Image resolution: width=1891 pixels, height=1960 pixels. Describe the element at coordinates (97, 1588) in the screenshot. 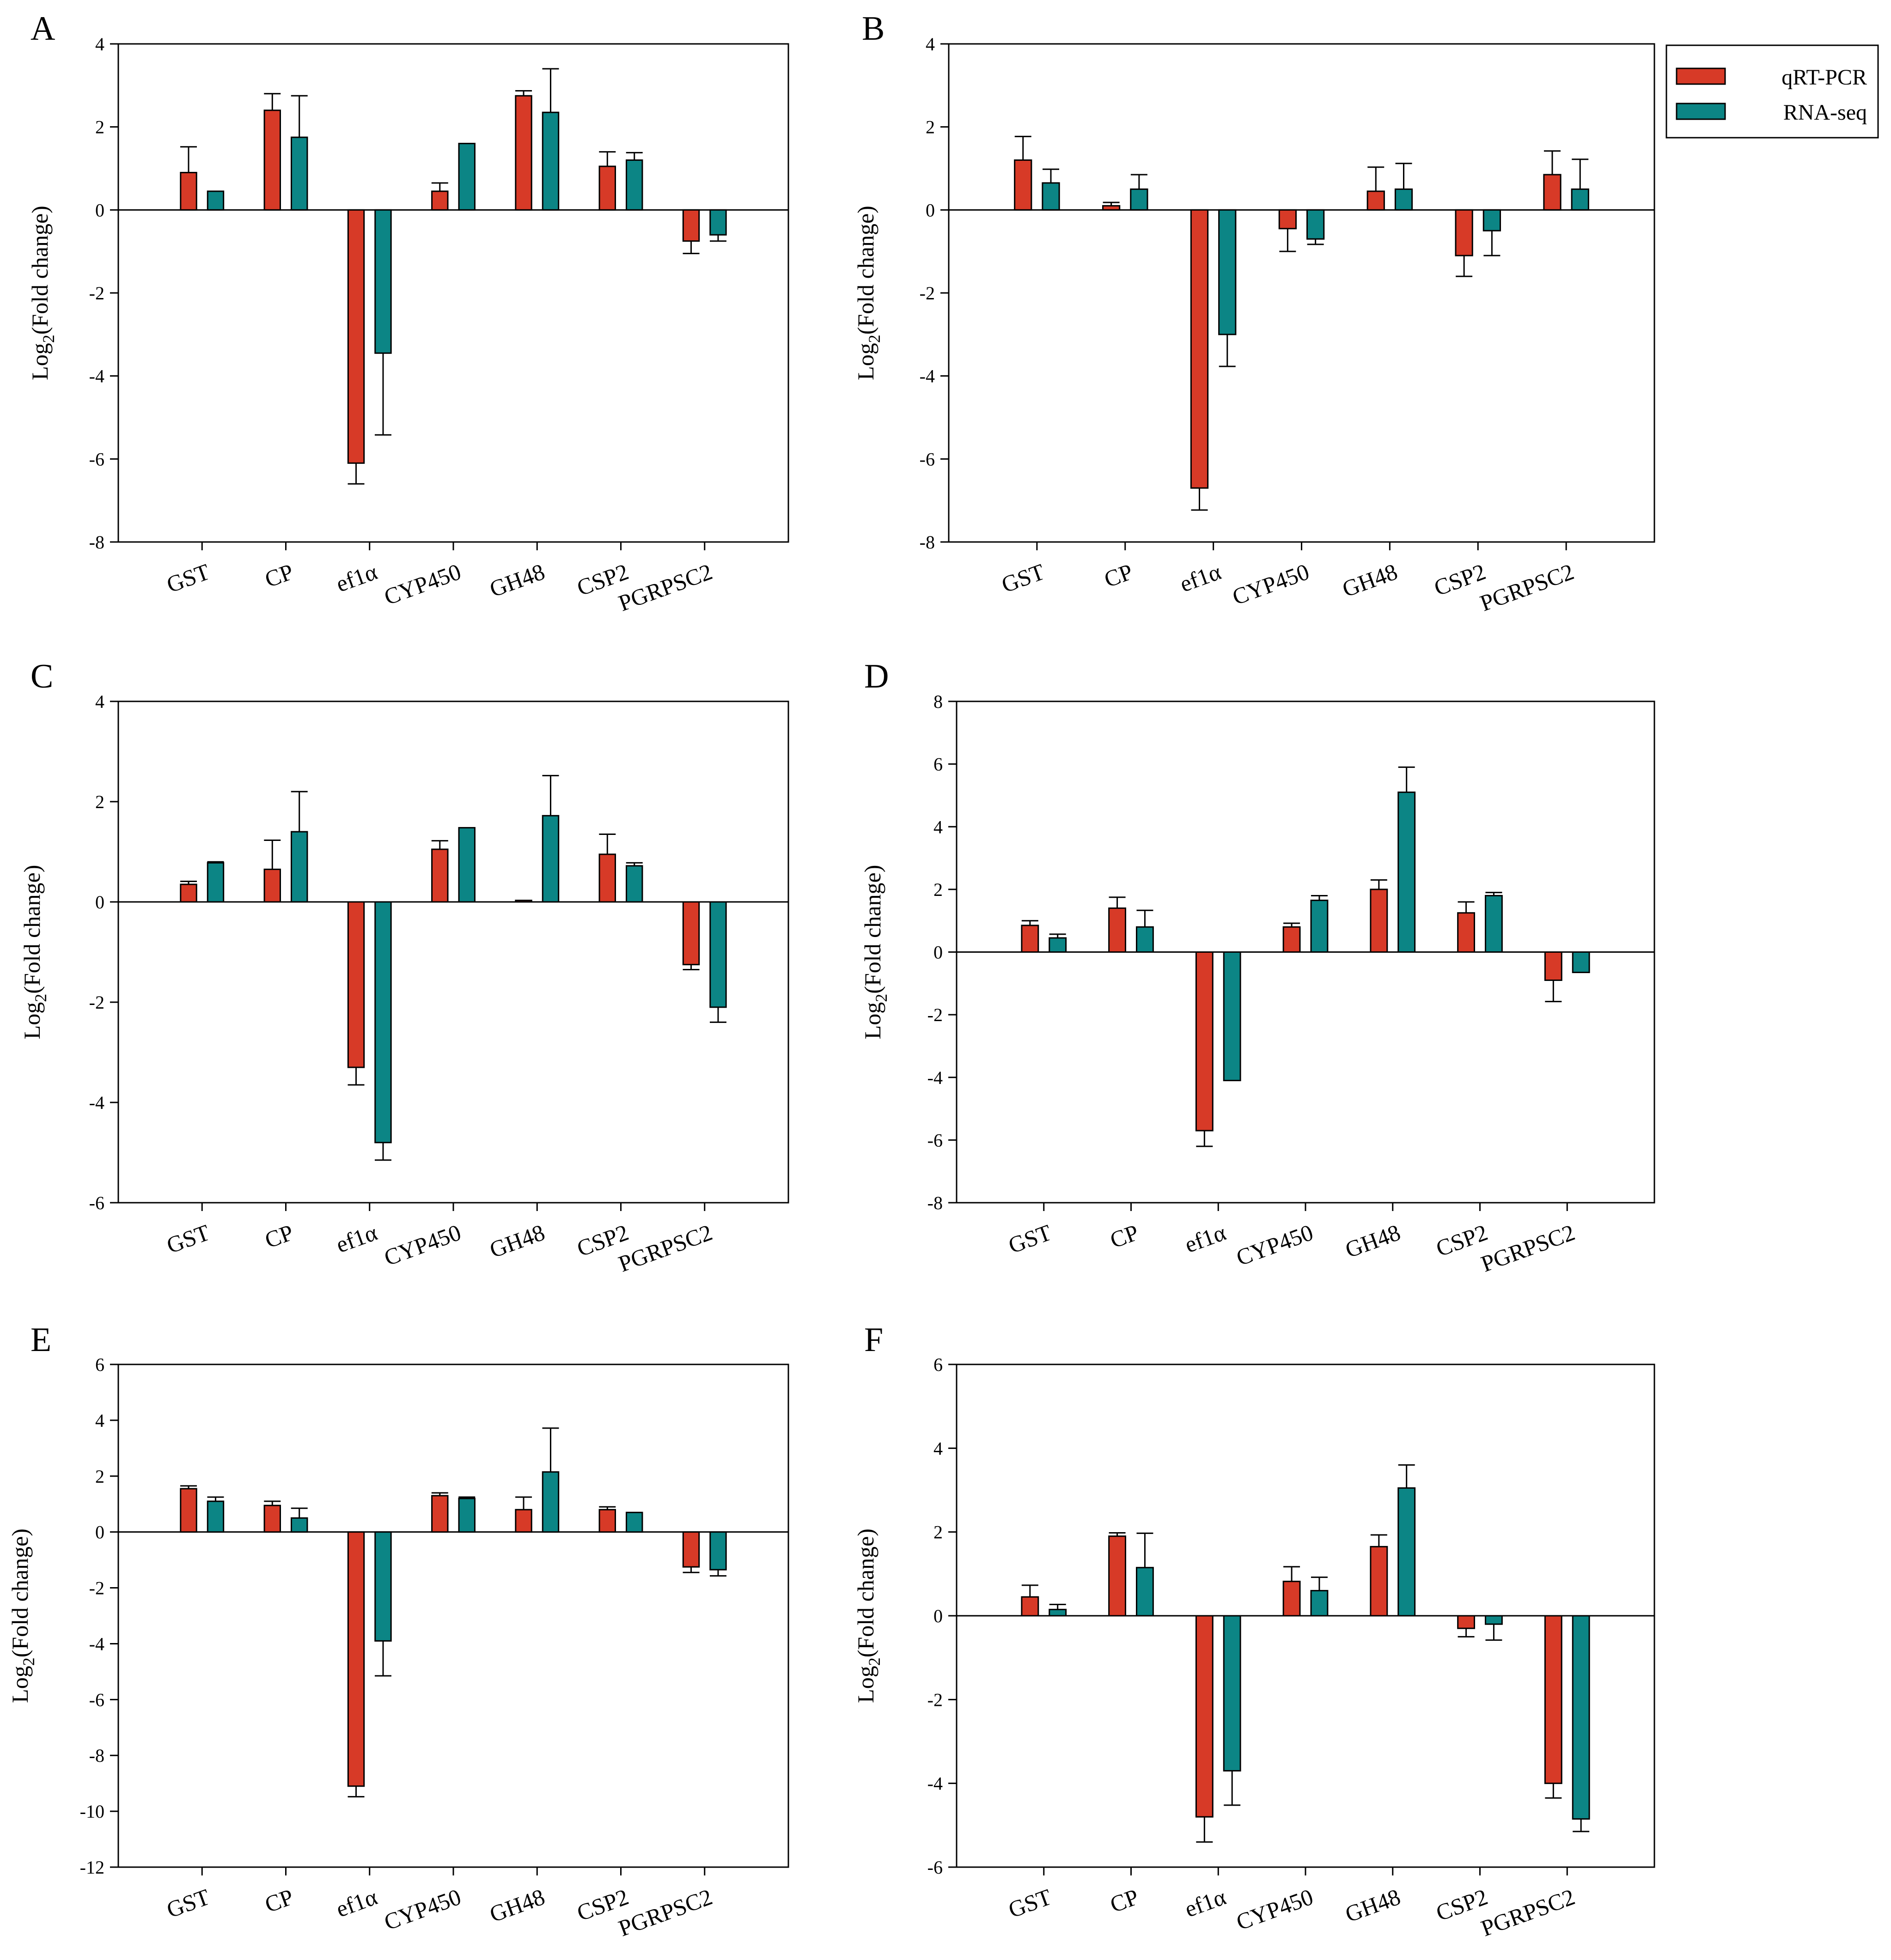

I see `panel-e-ytick-label: -2` at that location.